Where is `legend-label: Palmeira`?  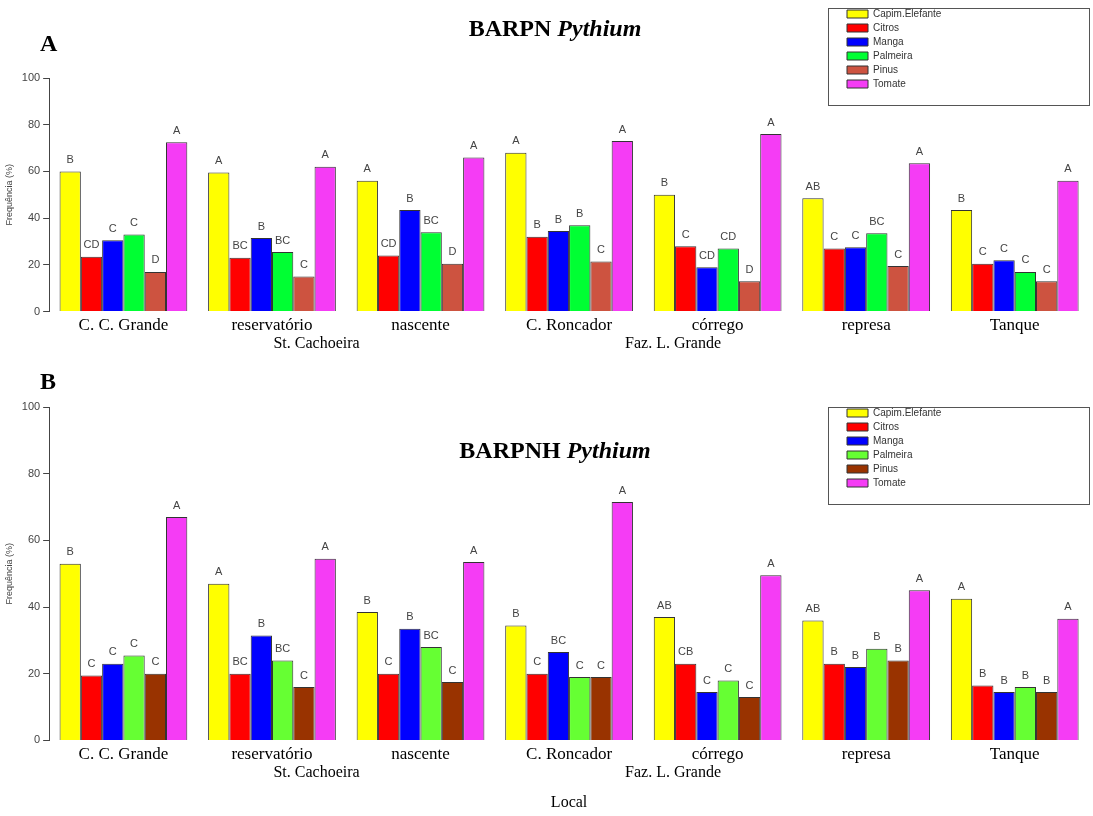
legend-label: Palmeira is located at coordinates (893, 454).